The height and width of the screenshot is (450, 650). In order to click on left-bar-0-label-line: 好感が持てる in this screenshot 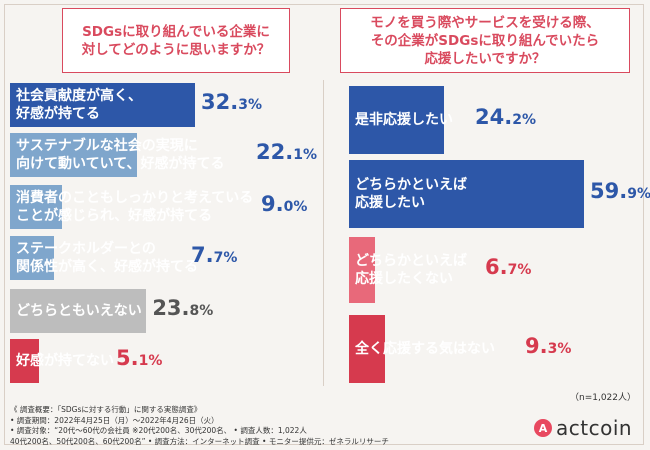, I will do `click(58, 114)`.